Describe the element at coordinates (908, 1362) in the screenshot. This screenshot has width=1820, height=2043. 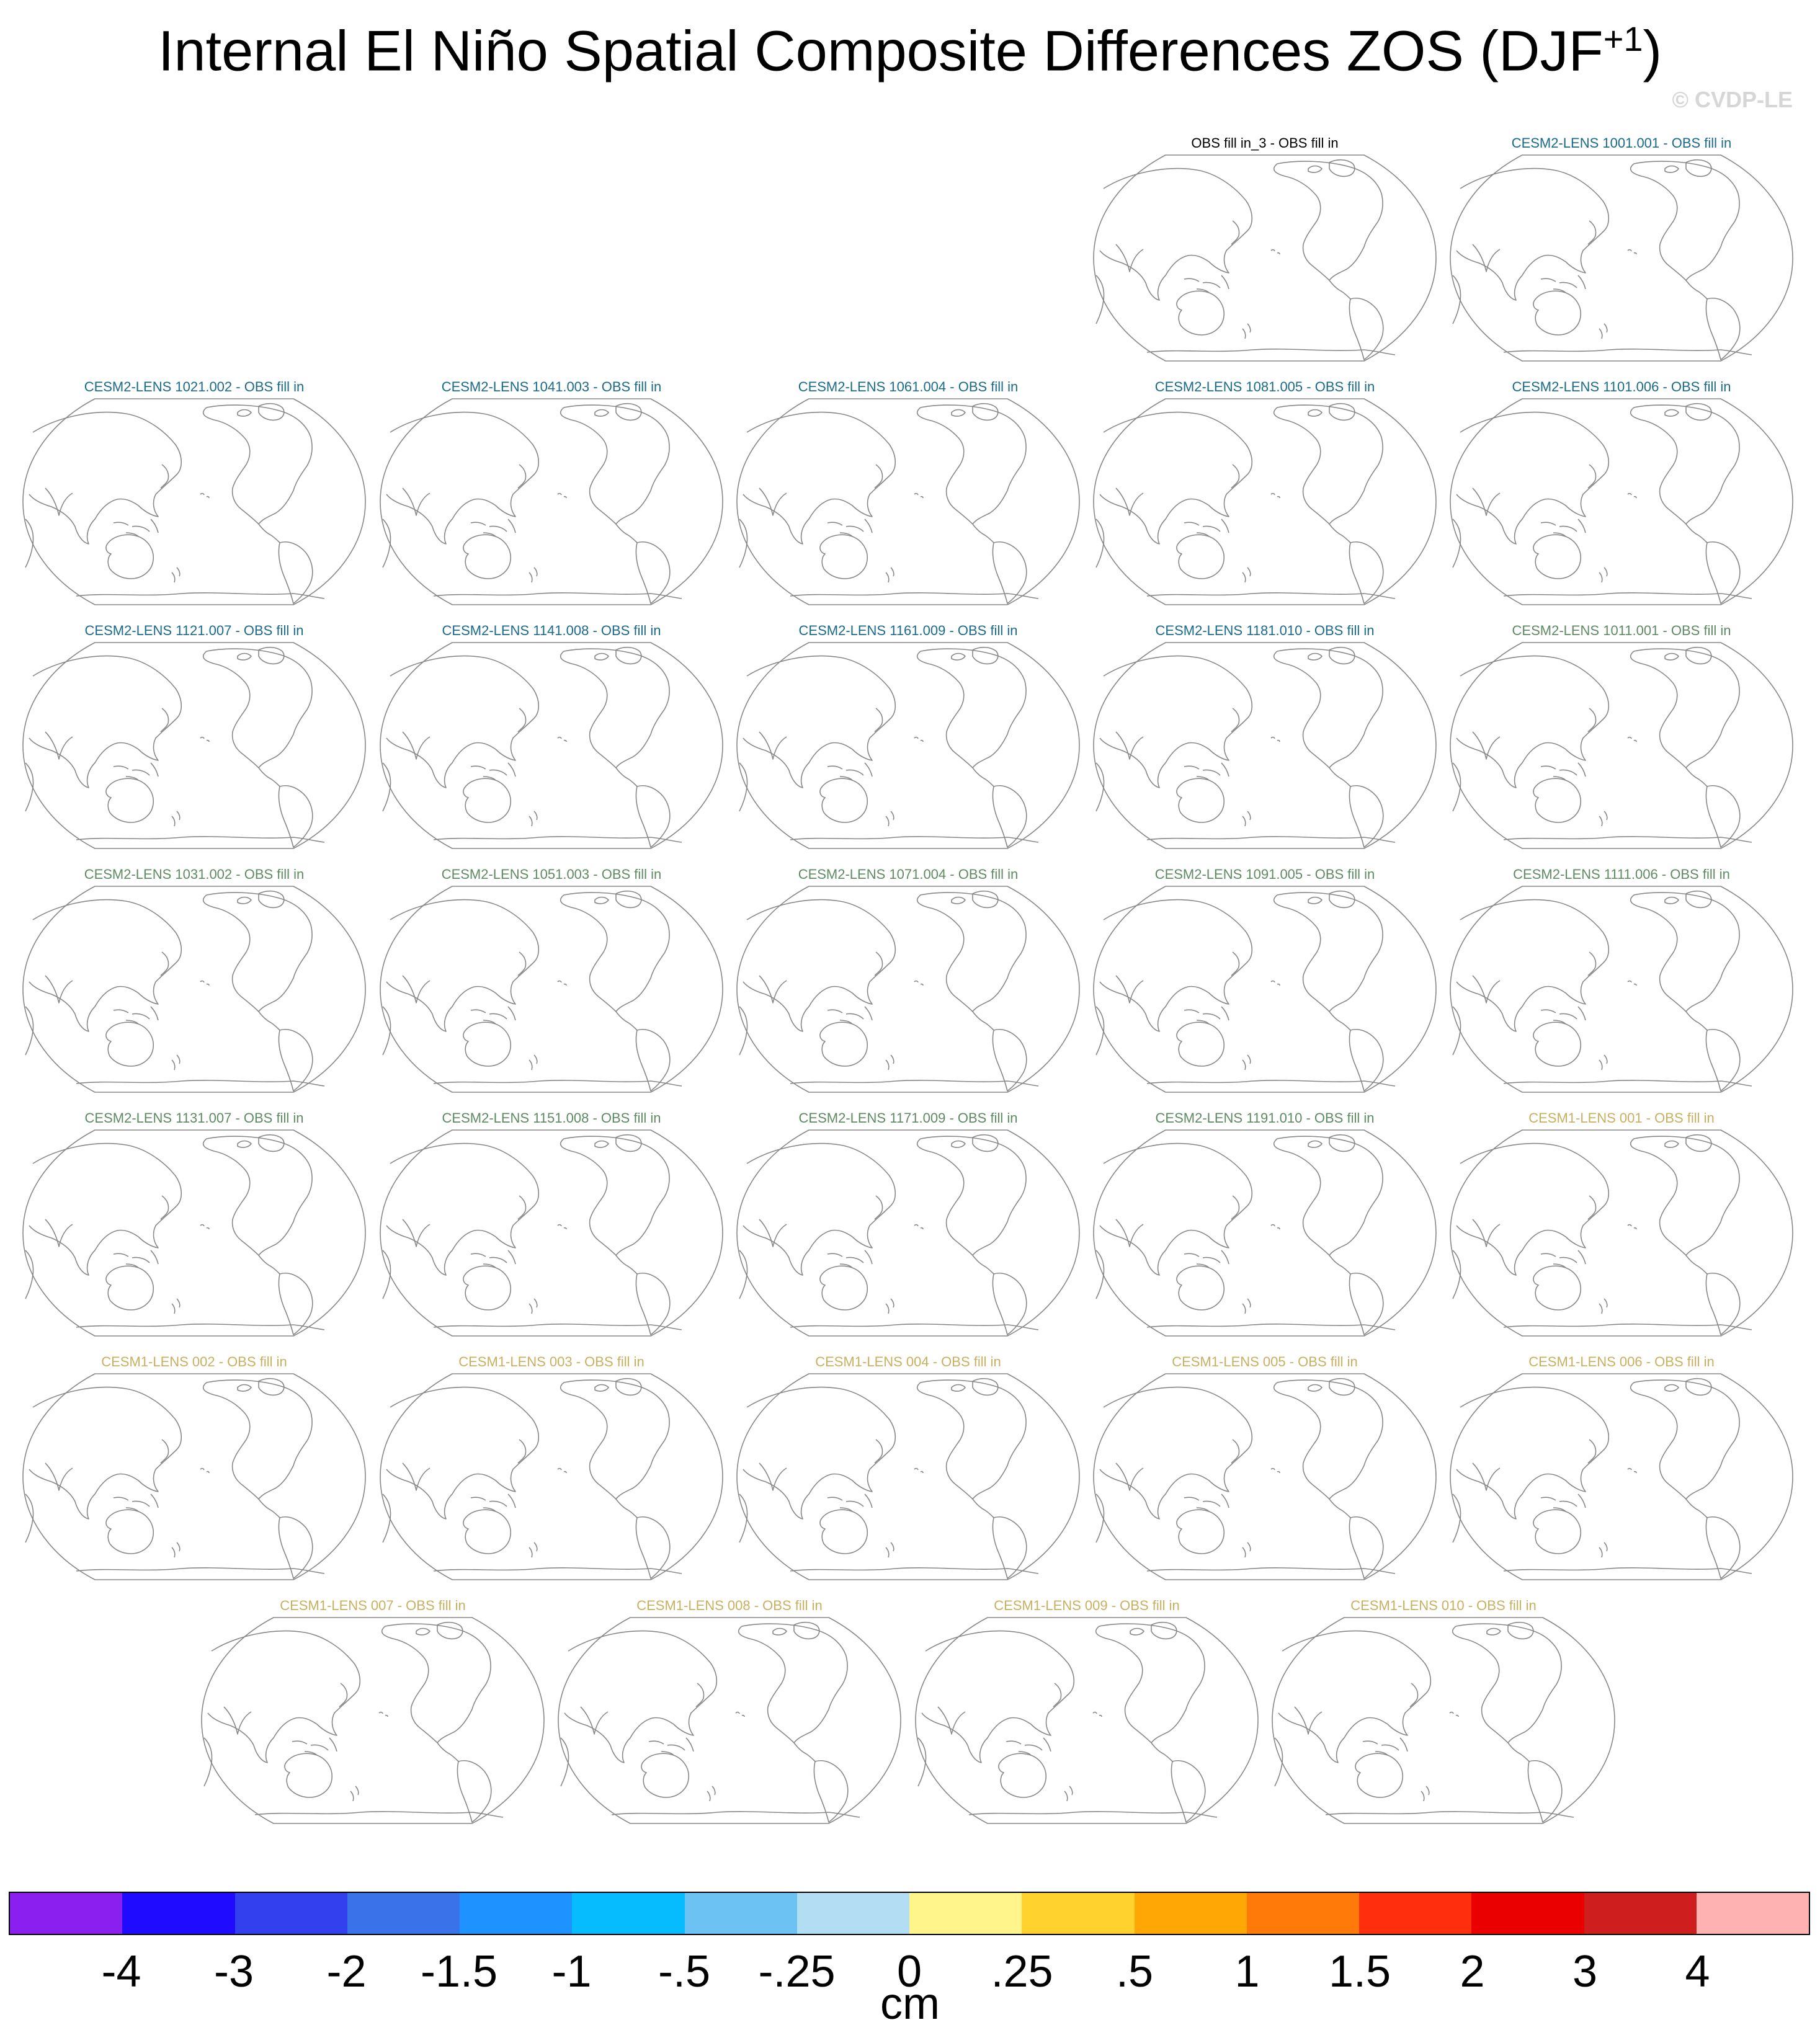
I see `panel-title: CESM1-LENS 004 - OBS fill in` at that location.